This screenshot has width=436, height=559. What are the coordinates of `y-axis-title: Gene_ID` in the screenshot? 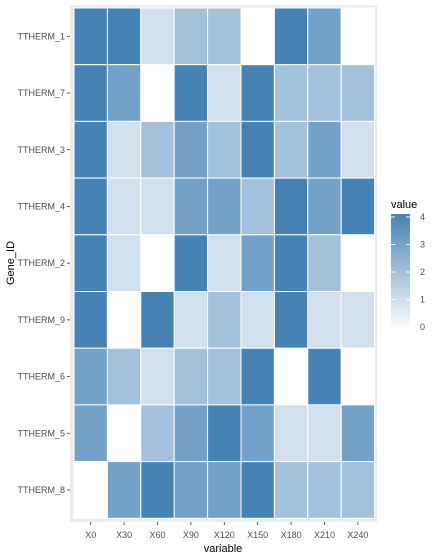 It's located at (11, 263).